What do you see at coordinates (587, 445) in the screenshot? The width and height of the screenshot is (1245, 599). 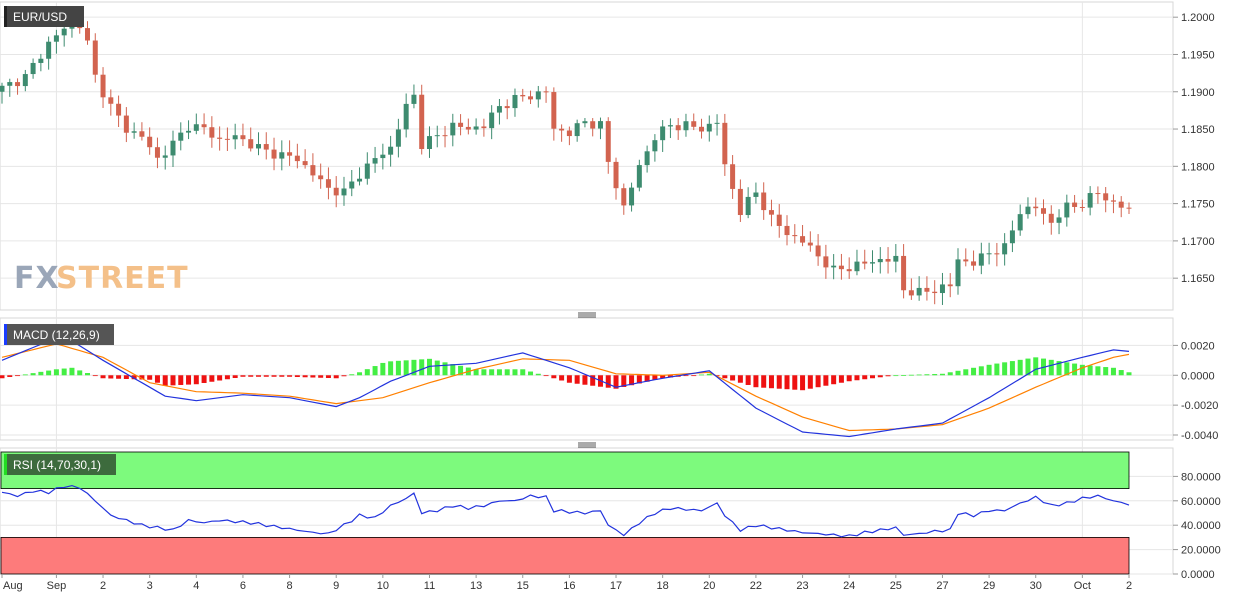 I see `rsi-resize-handle` at bounding box center [587, 445].